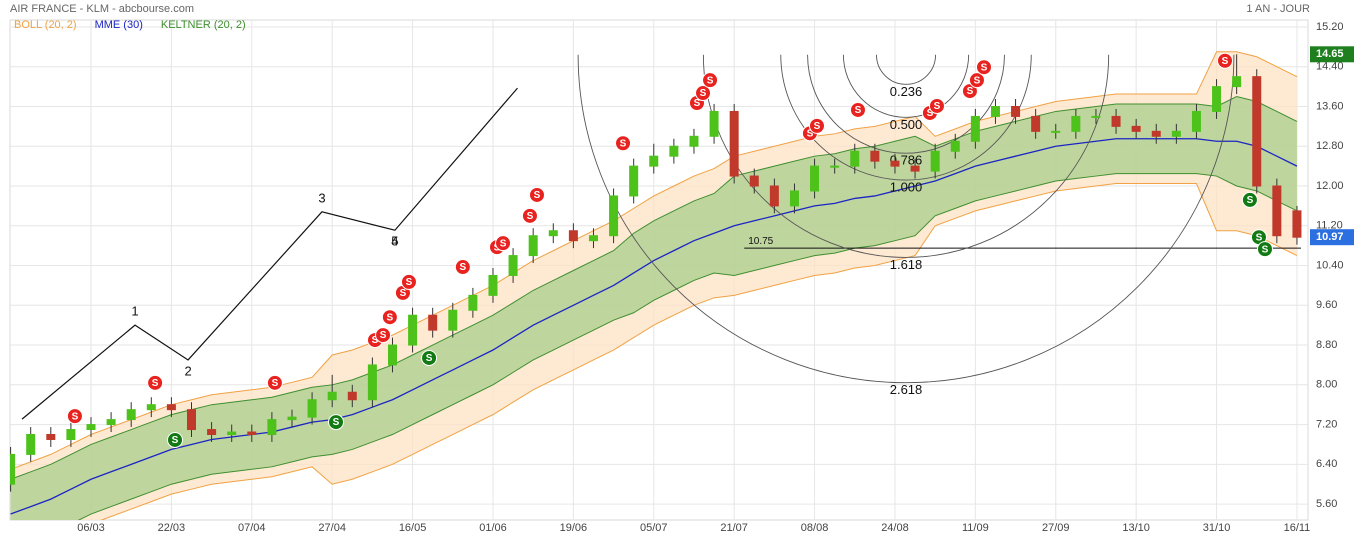 Image resolution: width=1356 pixels, height=536 pixels. I want to click on x-tick-label: 07/04, so click(252, 528).